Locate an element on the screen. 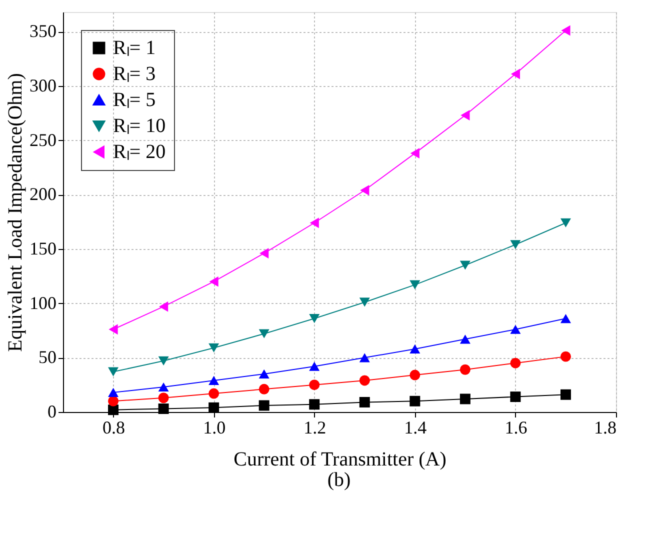 The image size is (667, 536). y-tick-label: 50 is located at coordinates (47, 357).